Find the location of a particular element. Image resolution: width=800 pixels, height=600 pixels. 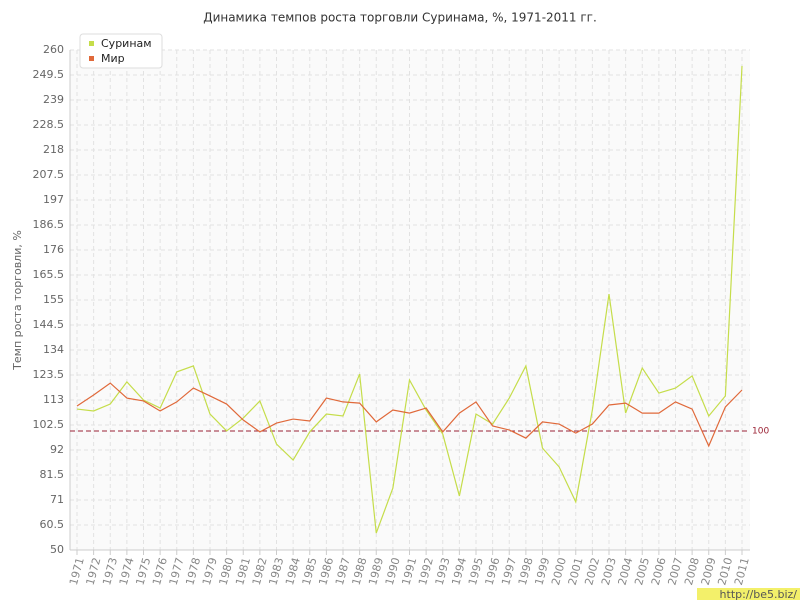

y-tick-label: 144.5 is located at coordinates (49, 324).